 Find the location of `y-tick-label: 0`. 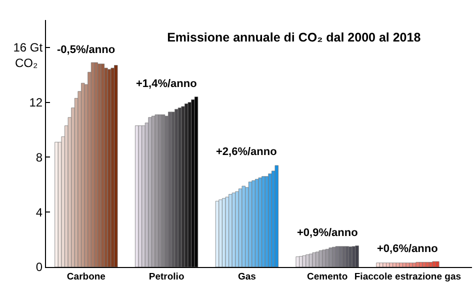

y-tick-label: 0 is located at coordinates (39, 267).